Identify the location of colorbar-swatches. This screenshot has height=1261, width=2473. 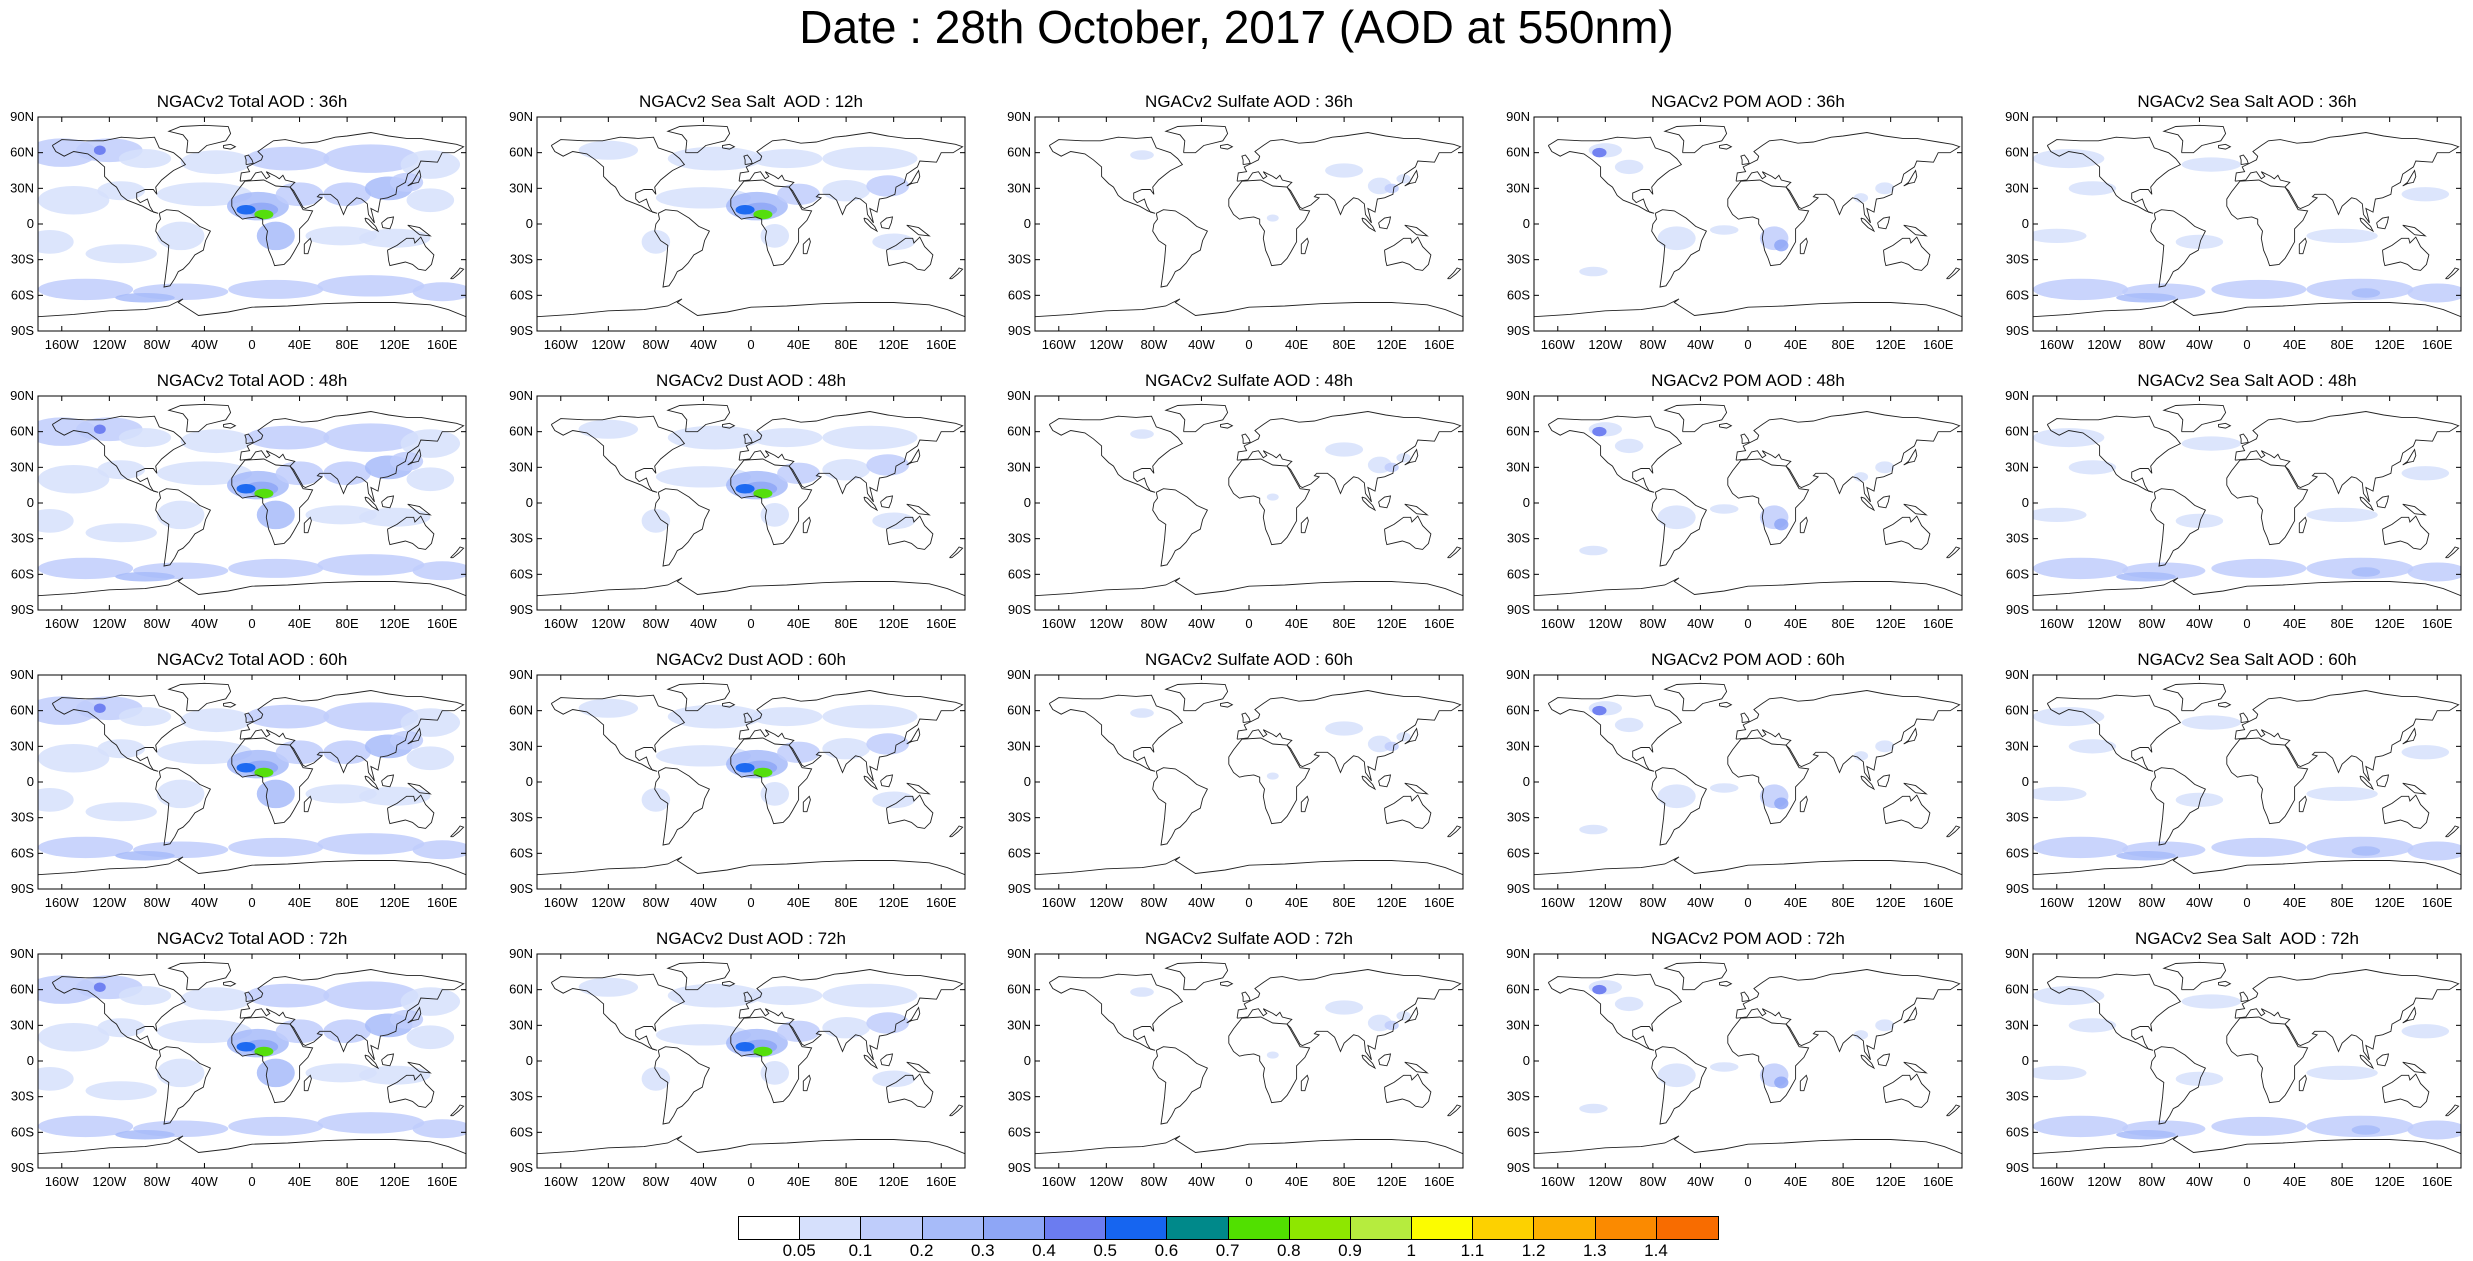
(1228, 1228).